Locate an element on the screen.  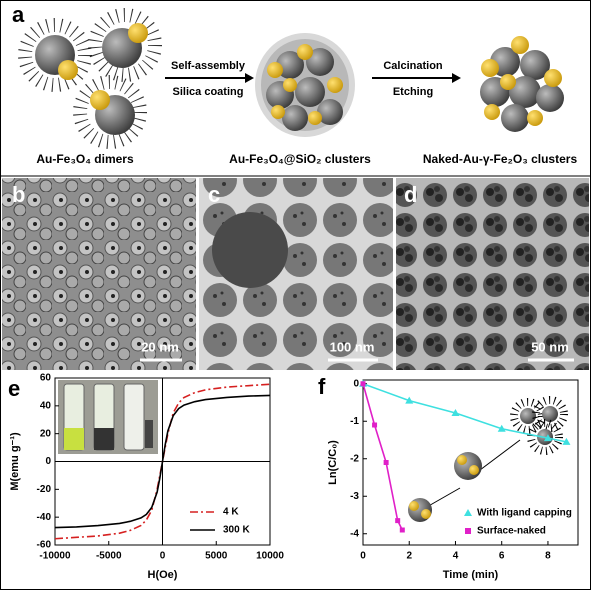
y-tick-label: 20 is located at coordinates (46, 433).